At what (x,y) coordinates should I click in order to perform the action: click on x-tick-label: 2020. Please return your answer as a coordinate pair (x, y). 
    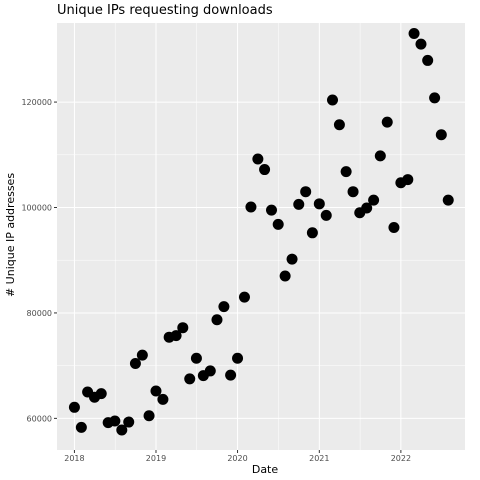
    Looking at the image, I should click on (237, 458).